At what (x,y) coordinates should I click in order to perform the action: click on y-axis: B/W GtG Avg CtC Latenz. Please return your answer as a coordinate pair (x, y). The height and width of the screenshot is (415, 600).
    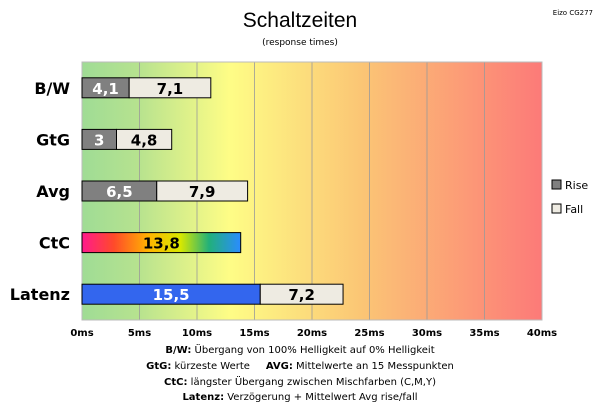
    Looking at the image, I should click on (40, 191).